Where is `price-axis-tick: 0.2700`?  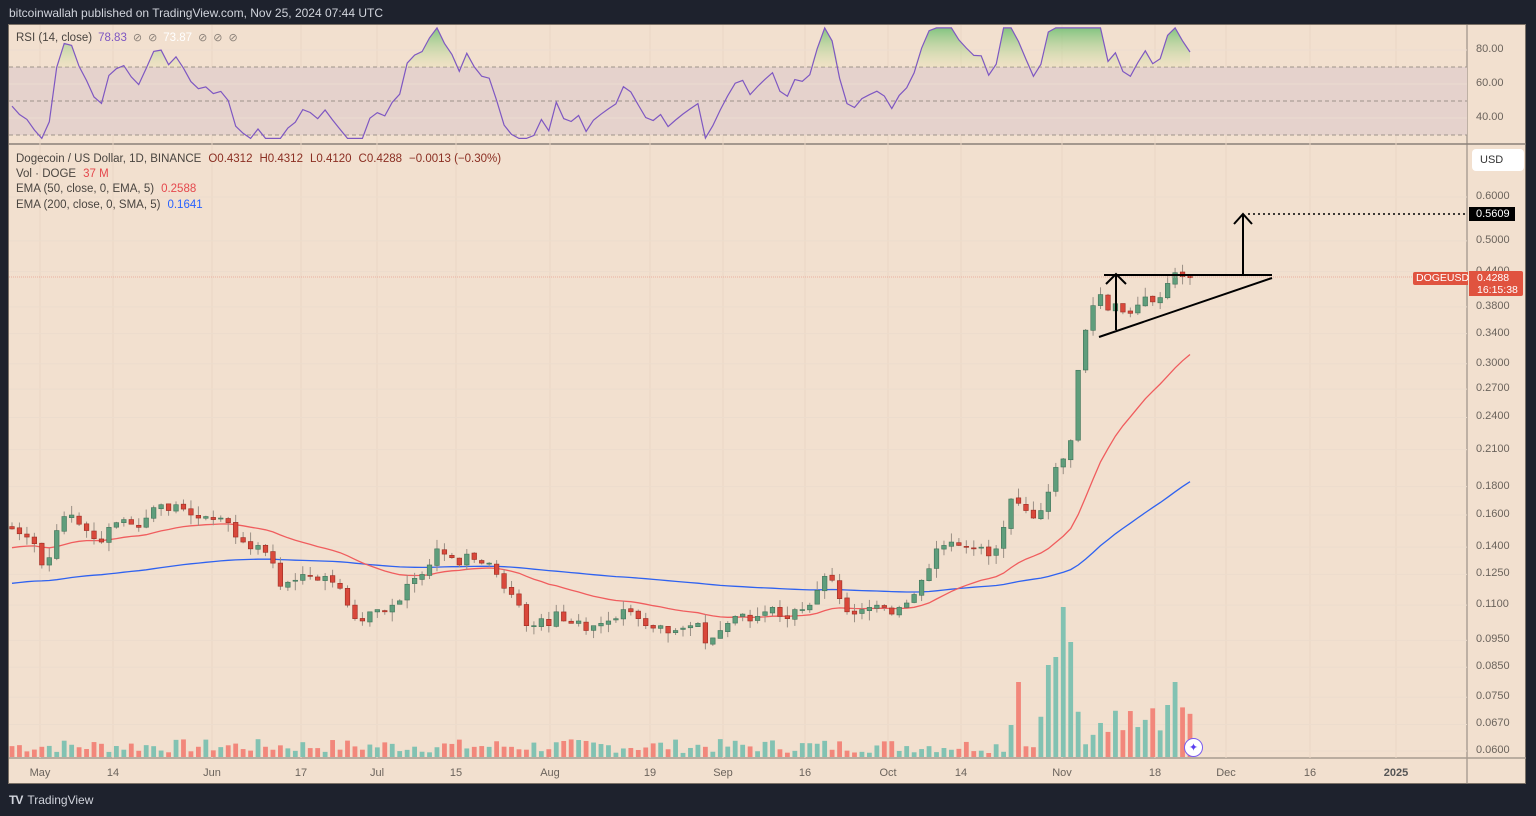 price-axis-tick: 0.2700 is located at coordinates (1493, 388).